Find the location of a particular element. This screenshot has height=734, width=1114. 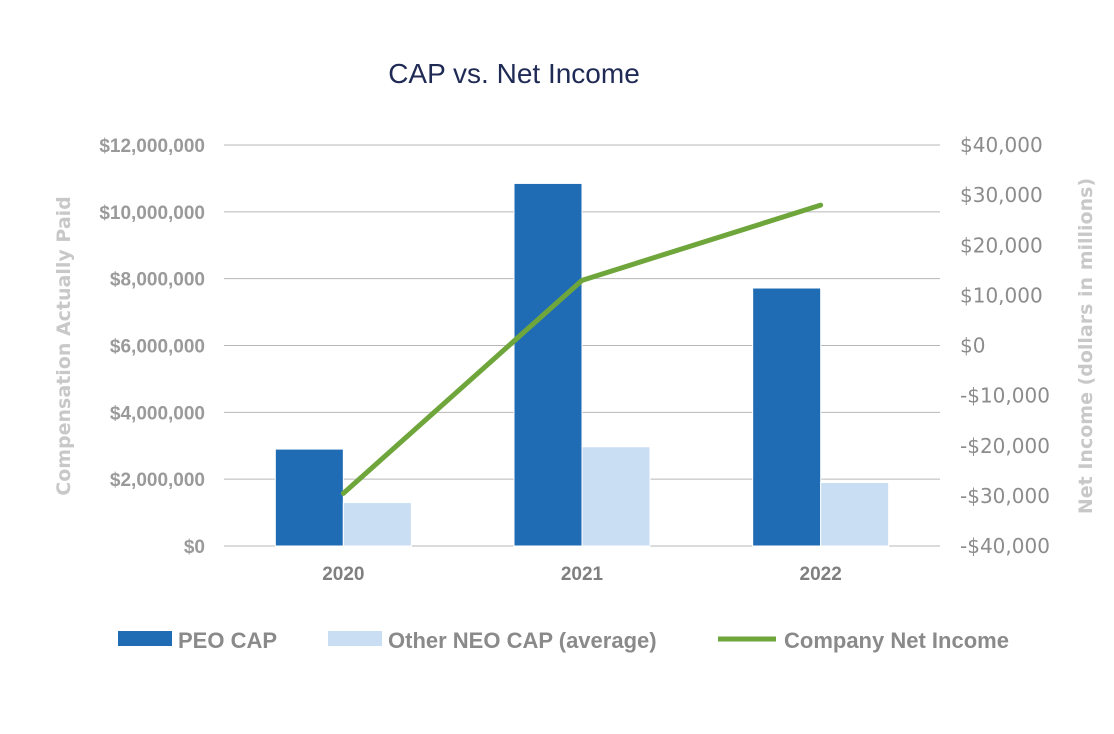

y-tick-left: $6,000,000 is located at coordinates (157, 347).